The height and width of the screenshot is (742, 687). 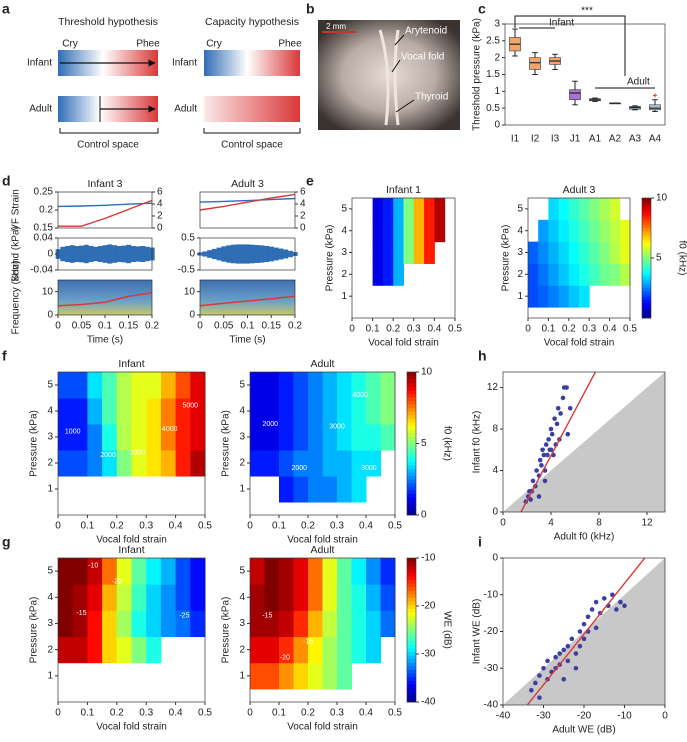 I want to click on fit-line, so click(x=558, y=442).